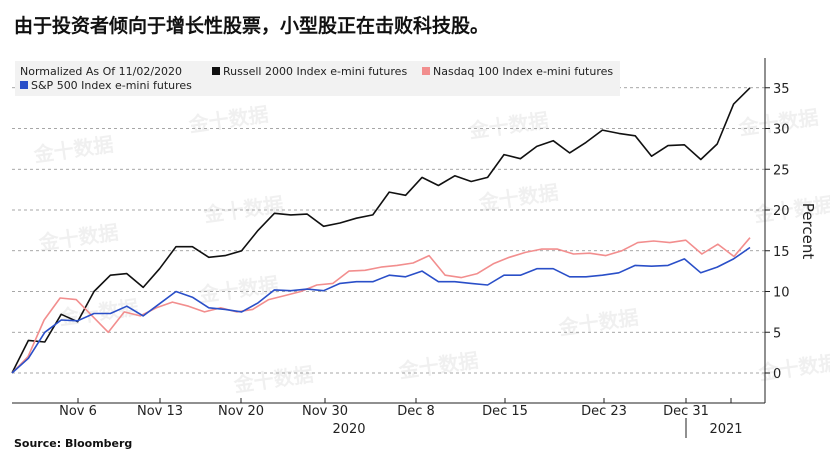 The height and width of the screenshot is (460, 830). Describe the element at coordinates (101, 71) in the screenshot. I see `legend-title: Normalized As Of 11/02/2020` at that location.